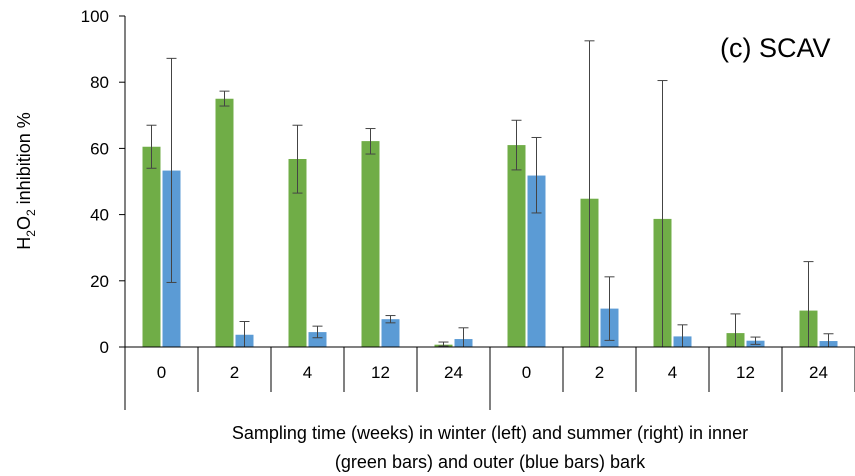  I want to click on y-tick-label: 0, so click(104, 347).